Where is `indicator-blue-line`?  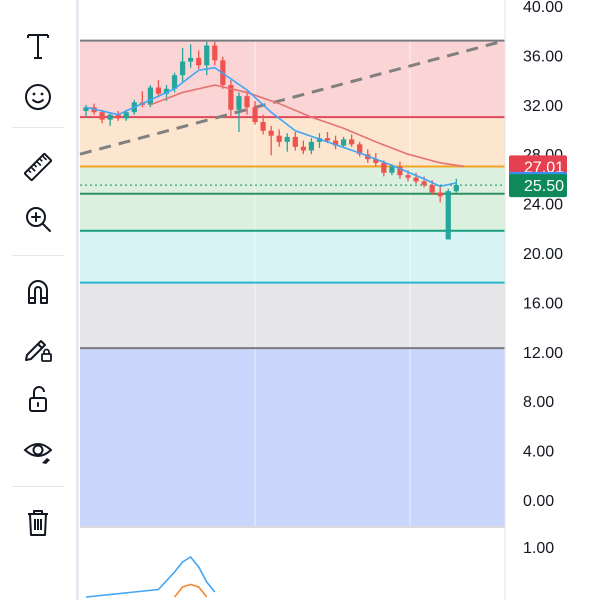
indicator-blue-line is located at coordinates (150, 576).